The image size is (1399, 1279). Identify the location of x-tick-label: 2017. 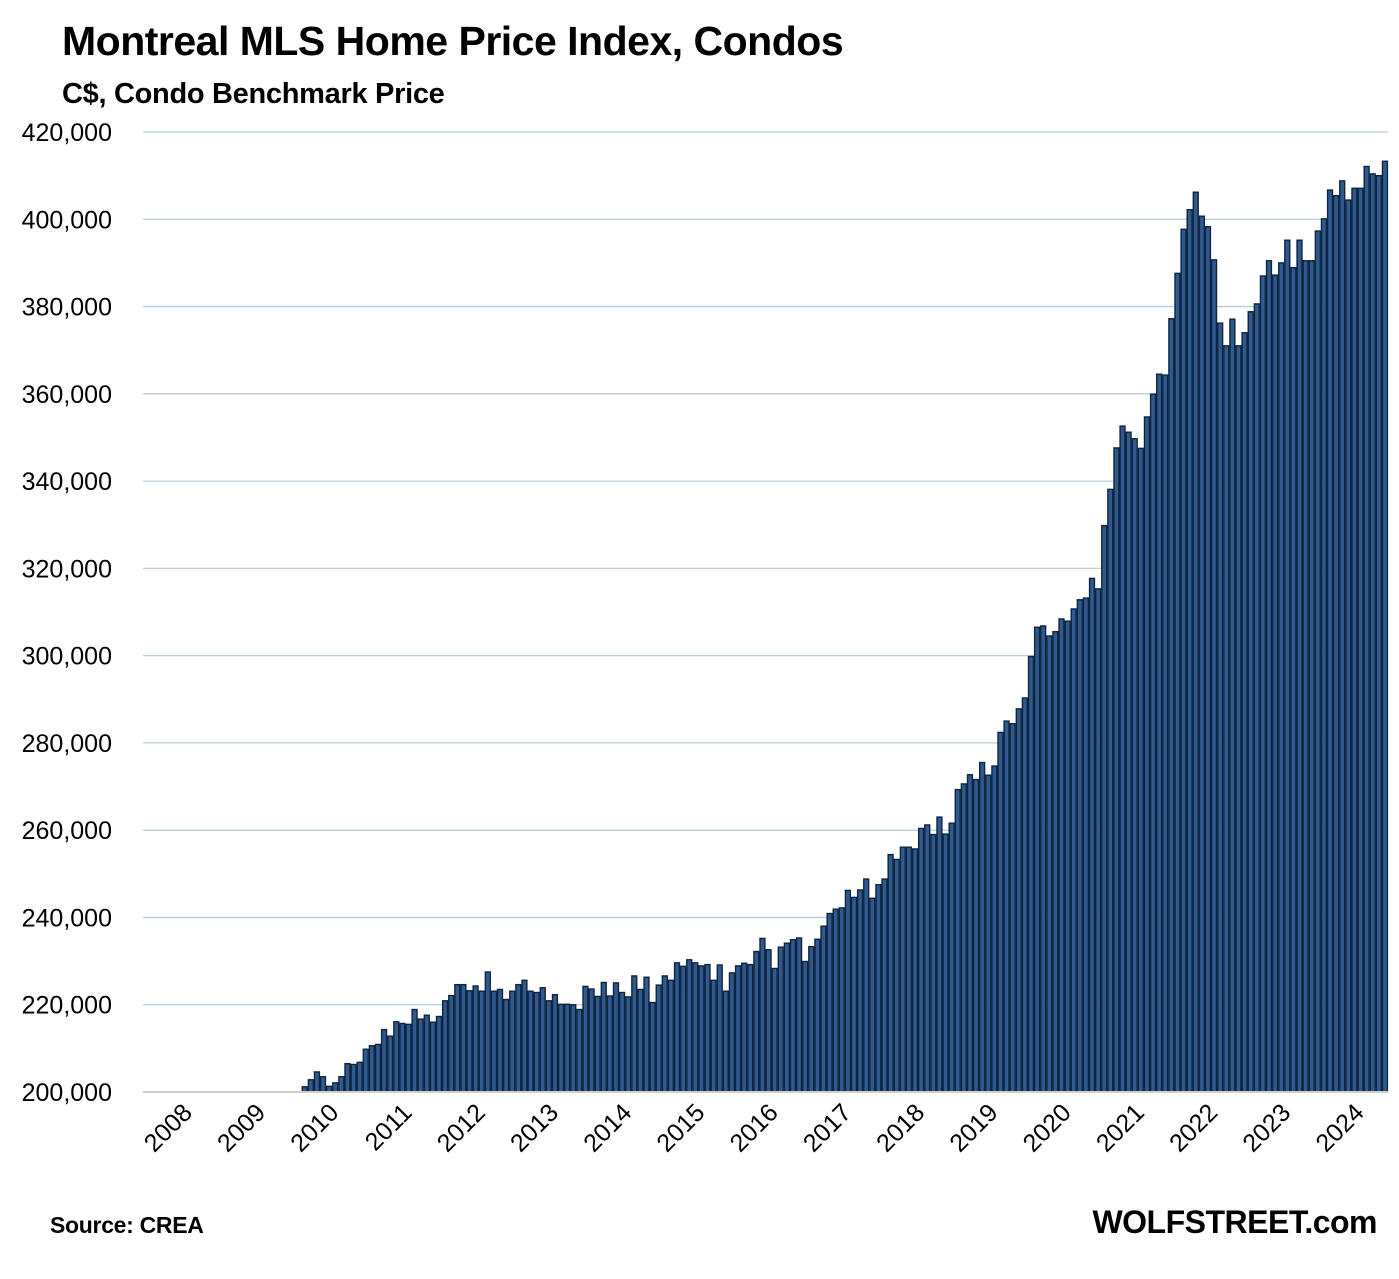
(827, 1127).